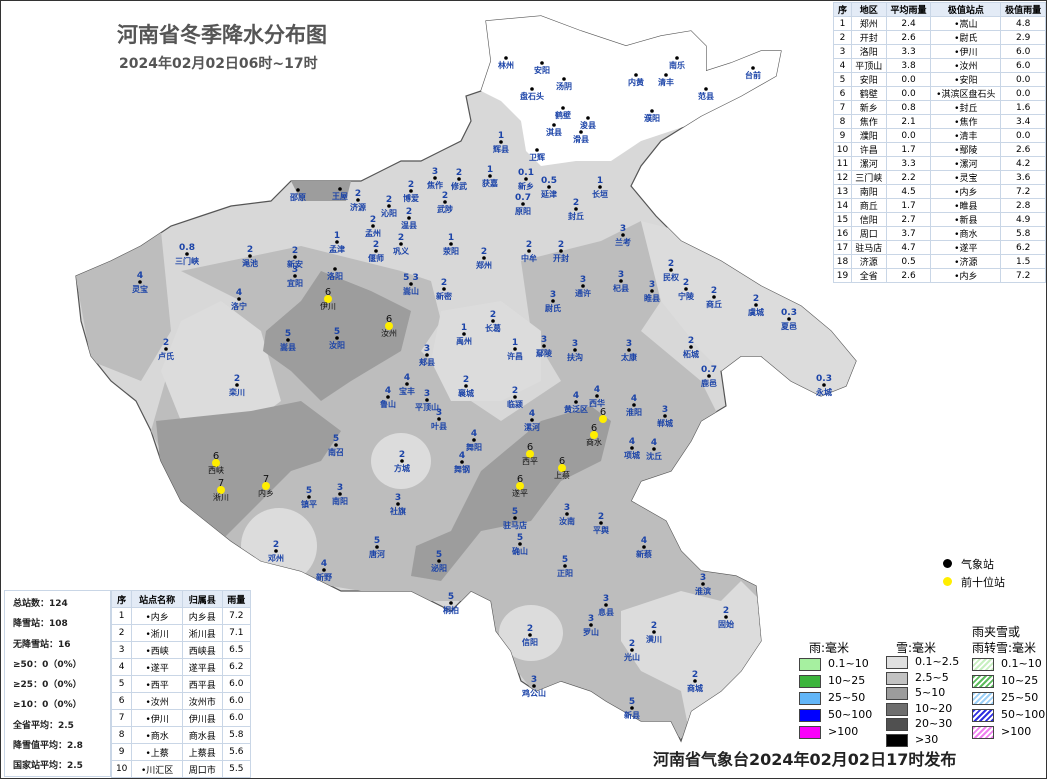 Image resolution: width=1047 pixels, height=780 pixels. What do you see at coordinates (43, 725) in the screenshot?
I see `stat-line: 全省平均：2.5` at bounding box center [43, 725].